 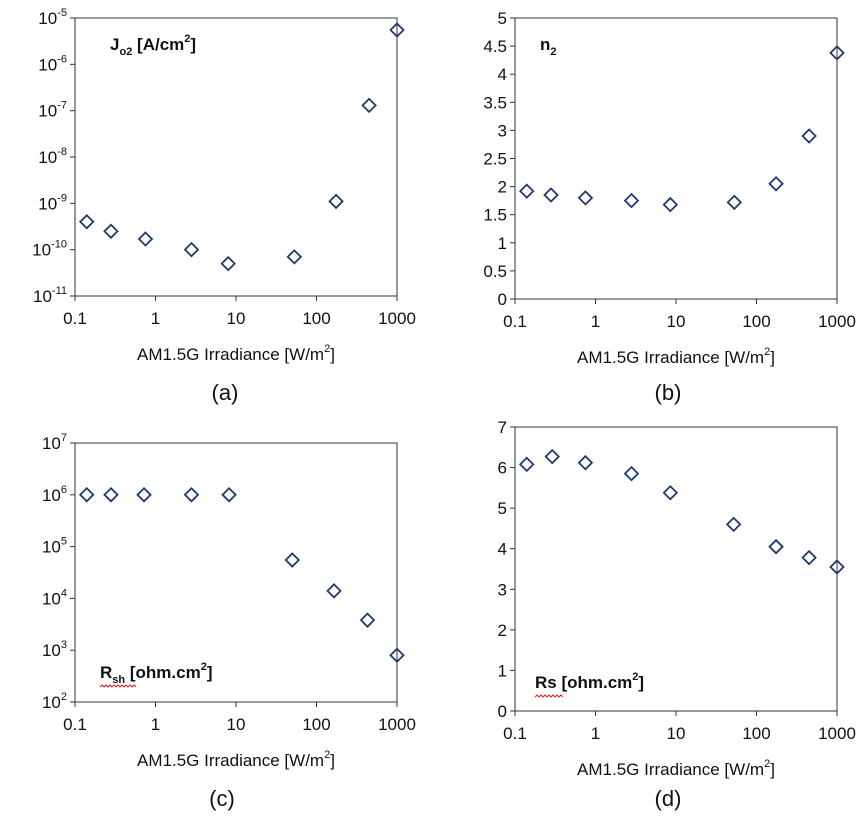 I want to click on panel-title: Jo2 [A/cm2], so click(x=153, y=45).